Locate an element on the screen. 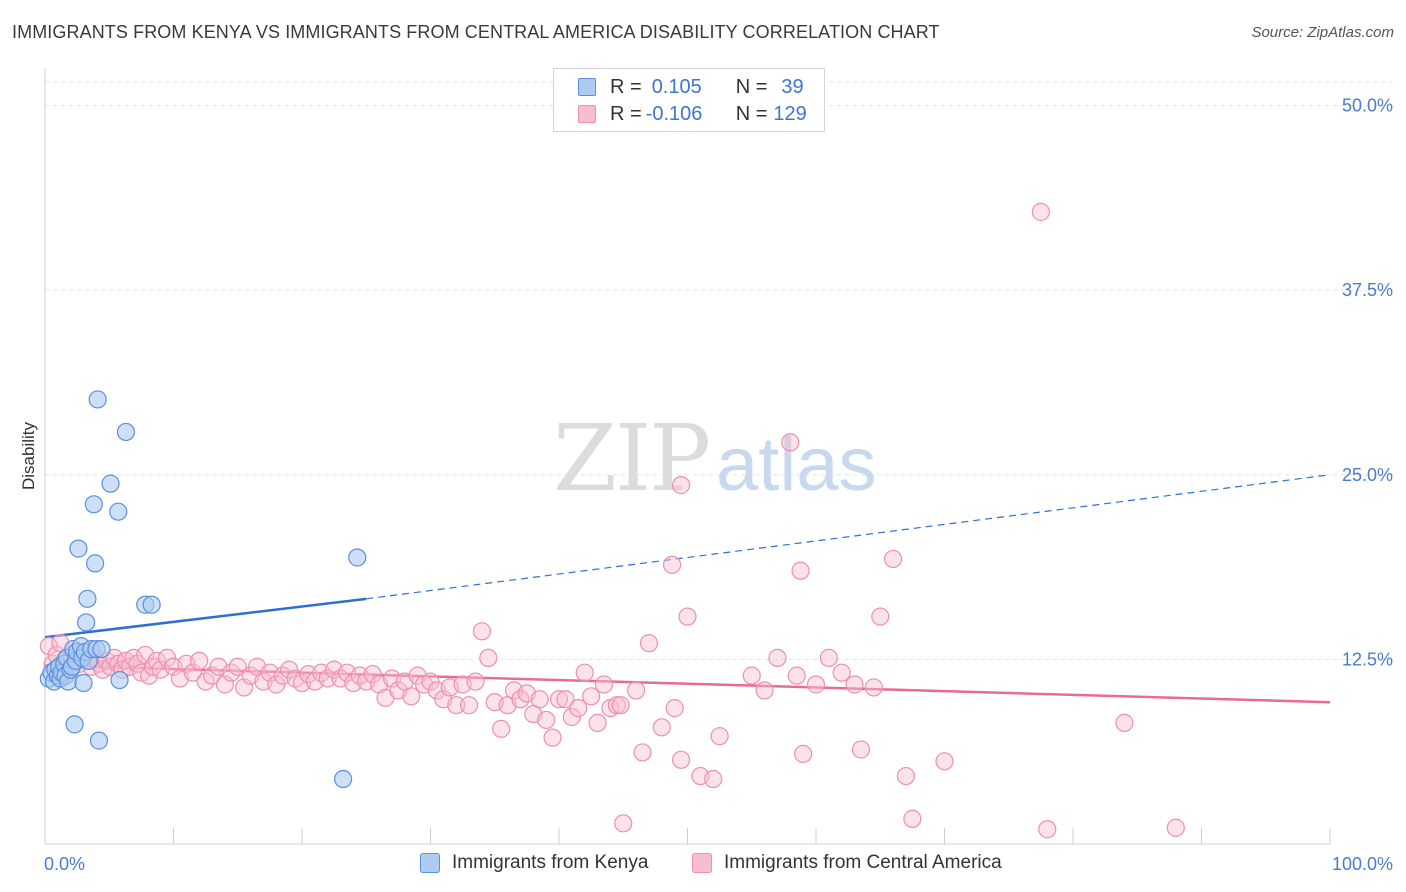 The height and width of the screenshot is (892, 1406). y-tick-label: 12.5% is located at coordinates (1367, 659).